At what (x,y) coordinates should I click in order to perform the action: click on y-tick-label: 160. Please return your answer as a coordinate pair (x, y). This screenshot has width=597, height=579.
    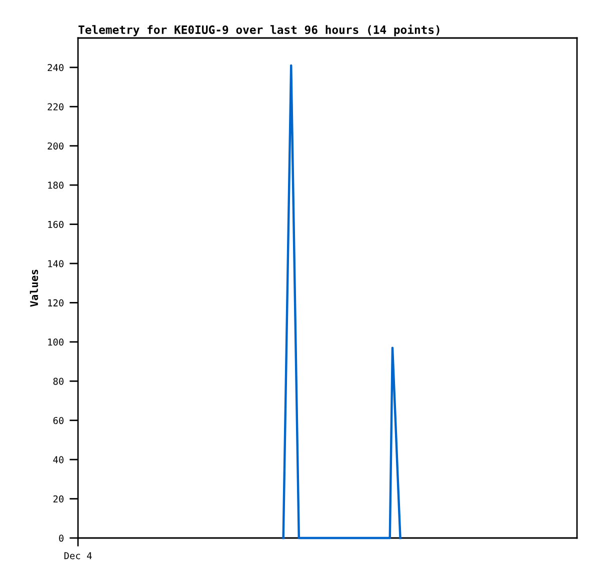
    Looking at the image, I should click on (56, 224).